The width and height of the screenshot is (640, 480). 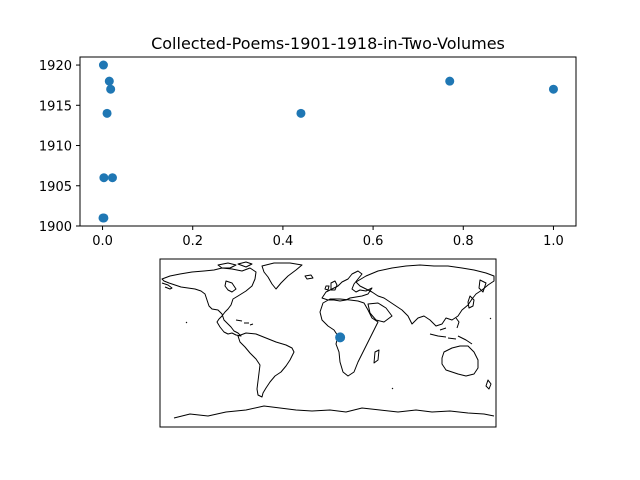 What do you see at coordinates (471, 302) in the screenshot?
I see `coastline-japan` at bounding box center [471, 302].